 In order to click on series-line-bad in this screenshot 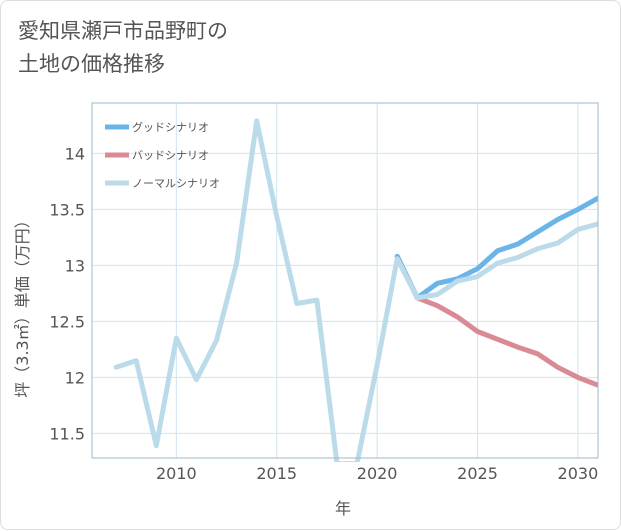, I will do `click(496, 320)`.